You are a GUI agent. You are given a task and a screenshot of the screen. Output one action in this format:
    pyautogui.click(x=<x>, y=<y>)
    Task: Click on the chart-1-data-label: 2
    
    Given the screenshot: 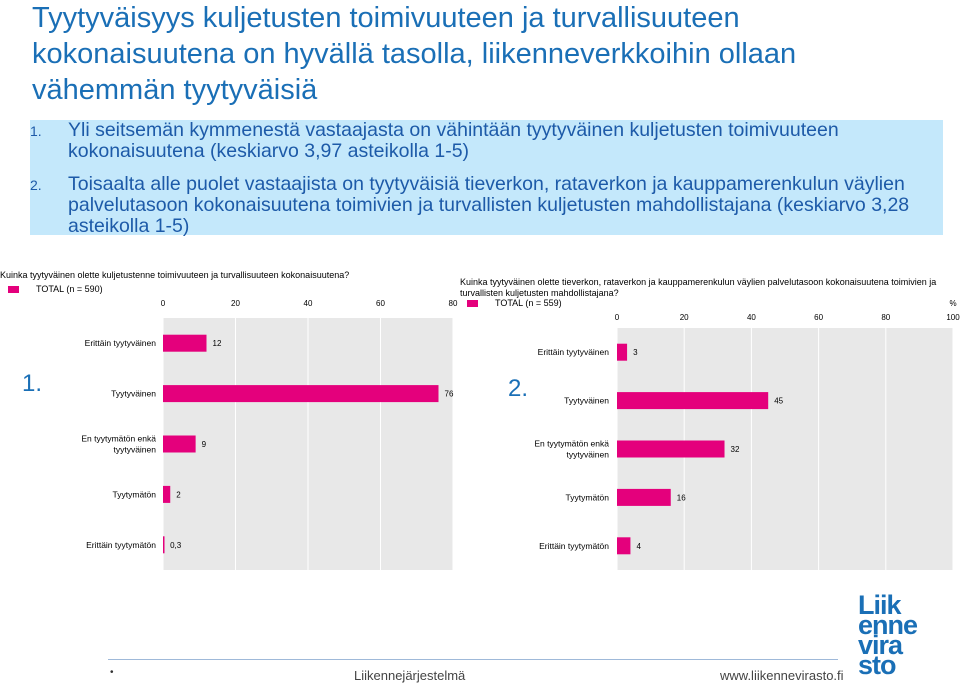 What is the action you would take?
    pyautogui.click(x=178, y=494)
    